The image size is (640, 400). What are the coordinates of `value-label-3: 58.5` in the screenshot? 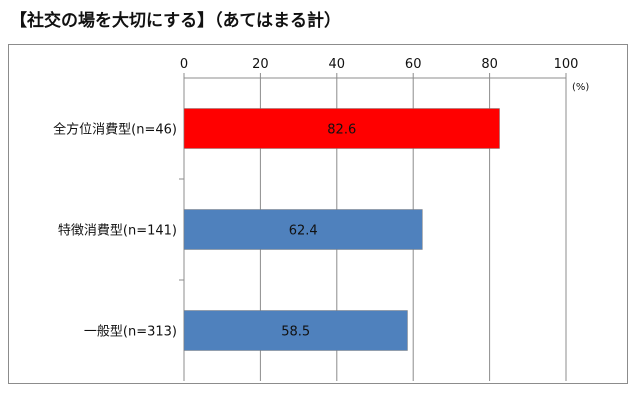 It's located at (295, 332).